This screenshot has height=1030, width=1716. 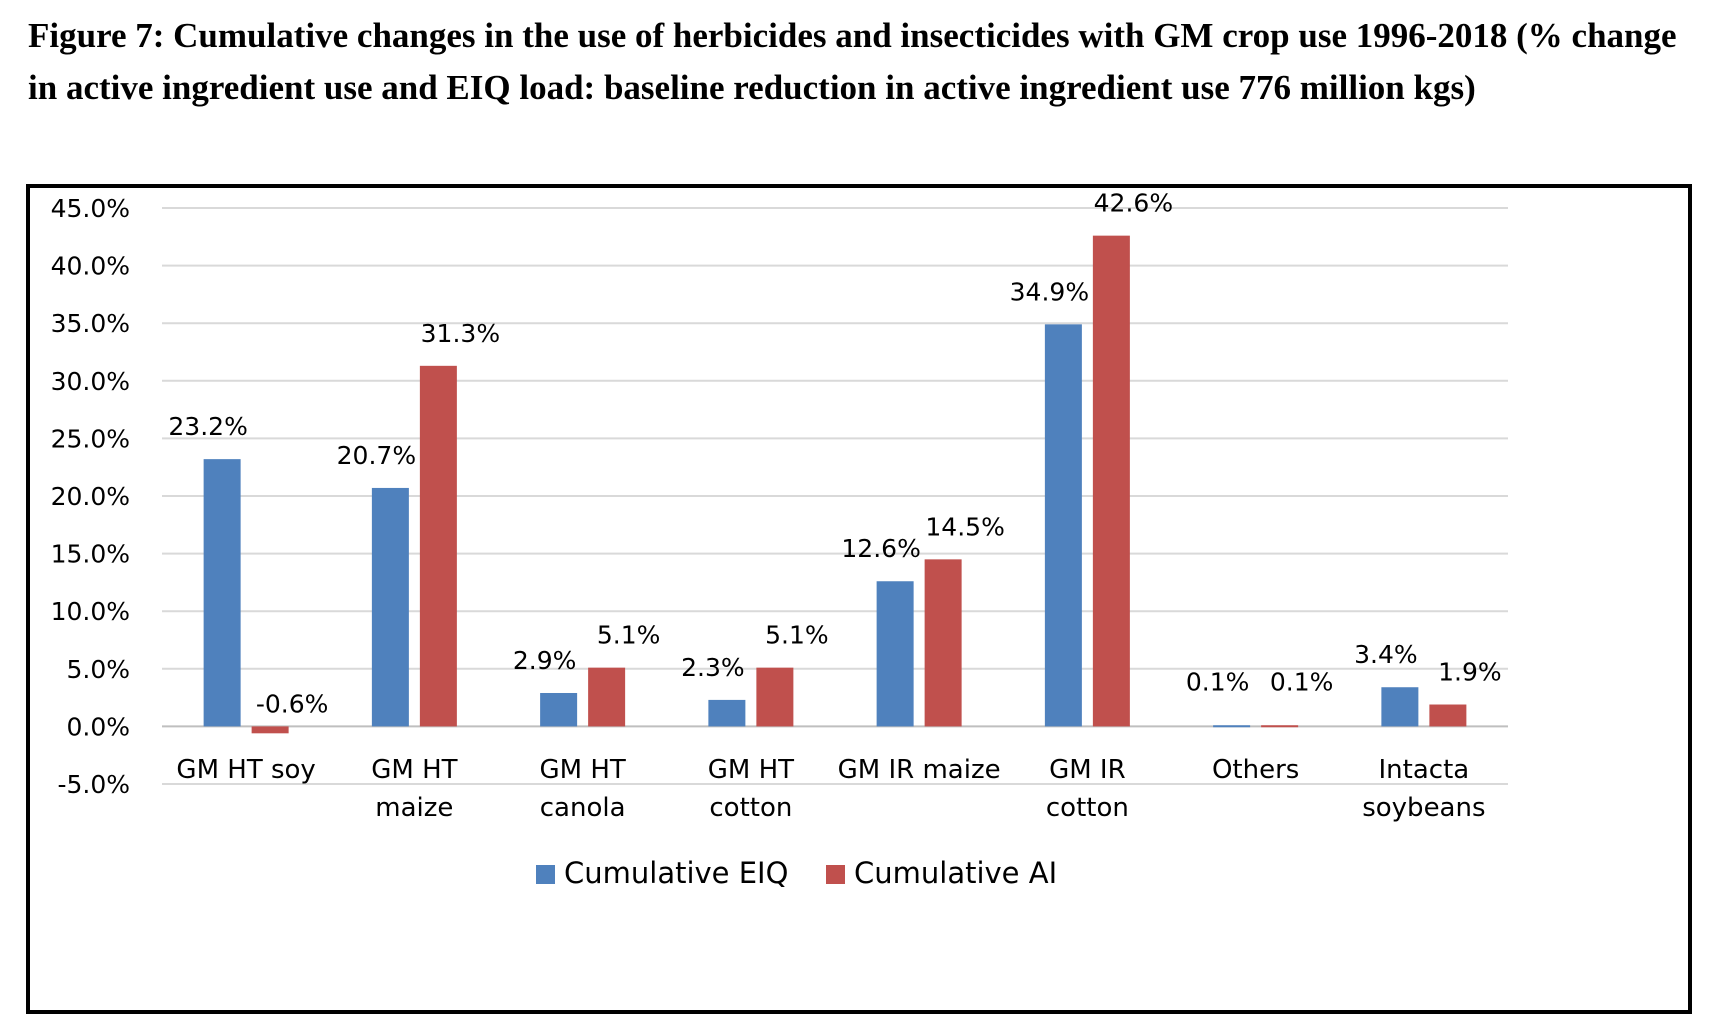 What do you see at coordinates (796, 873) in the screenshot?
I see `legend: Cumulative EIQ Cumulative AI` at bounding box center [796, 873].